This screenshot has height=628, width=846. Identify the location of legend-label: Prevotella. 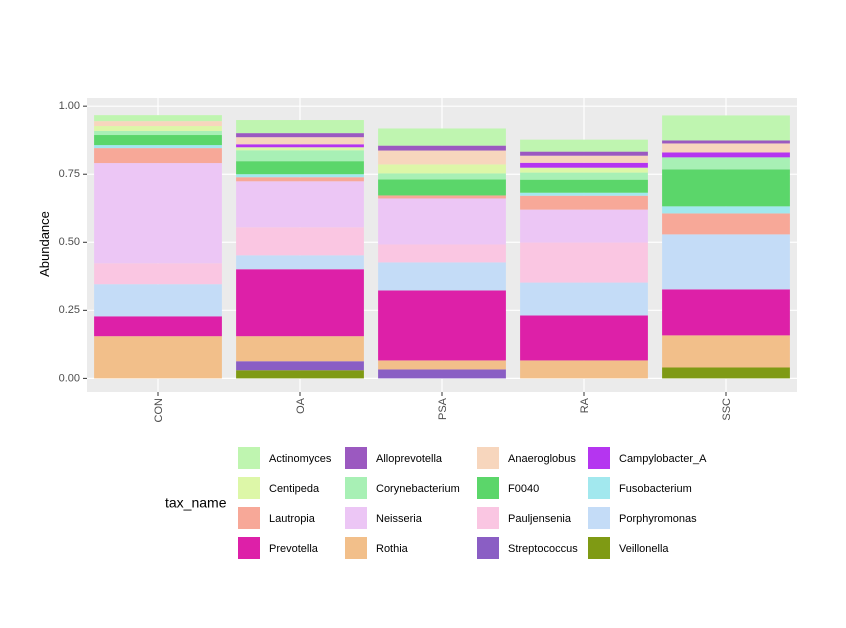
(294, 549).